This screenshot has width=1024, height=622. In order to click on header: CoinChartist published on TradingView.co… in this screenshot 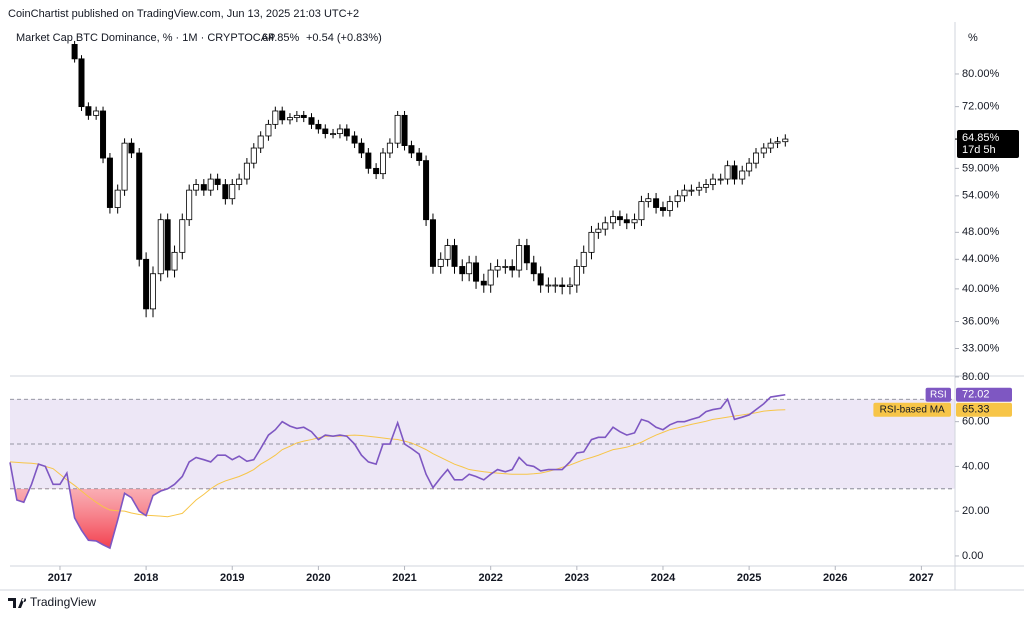, I will do `click(183, 14)`.